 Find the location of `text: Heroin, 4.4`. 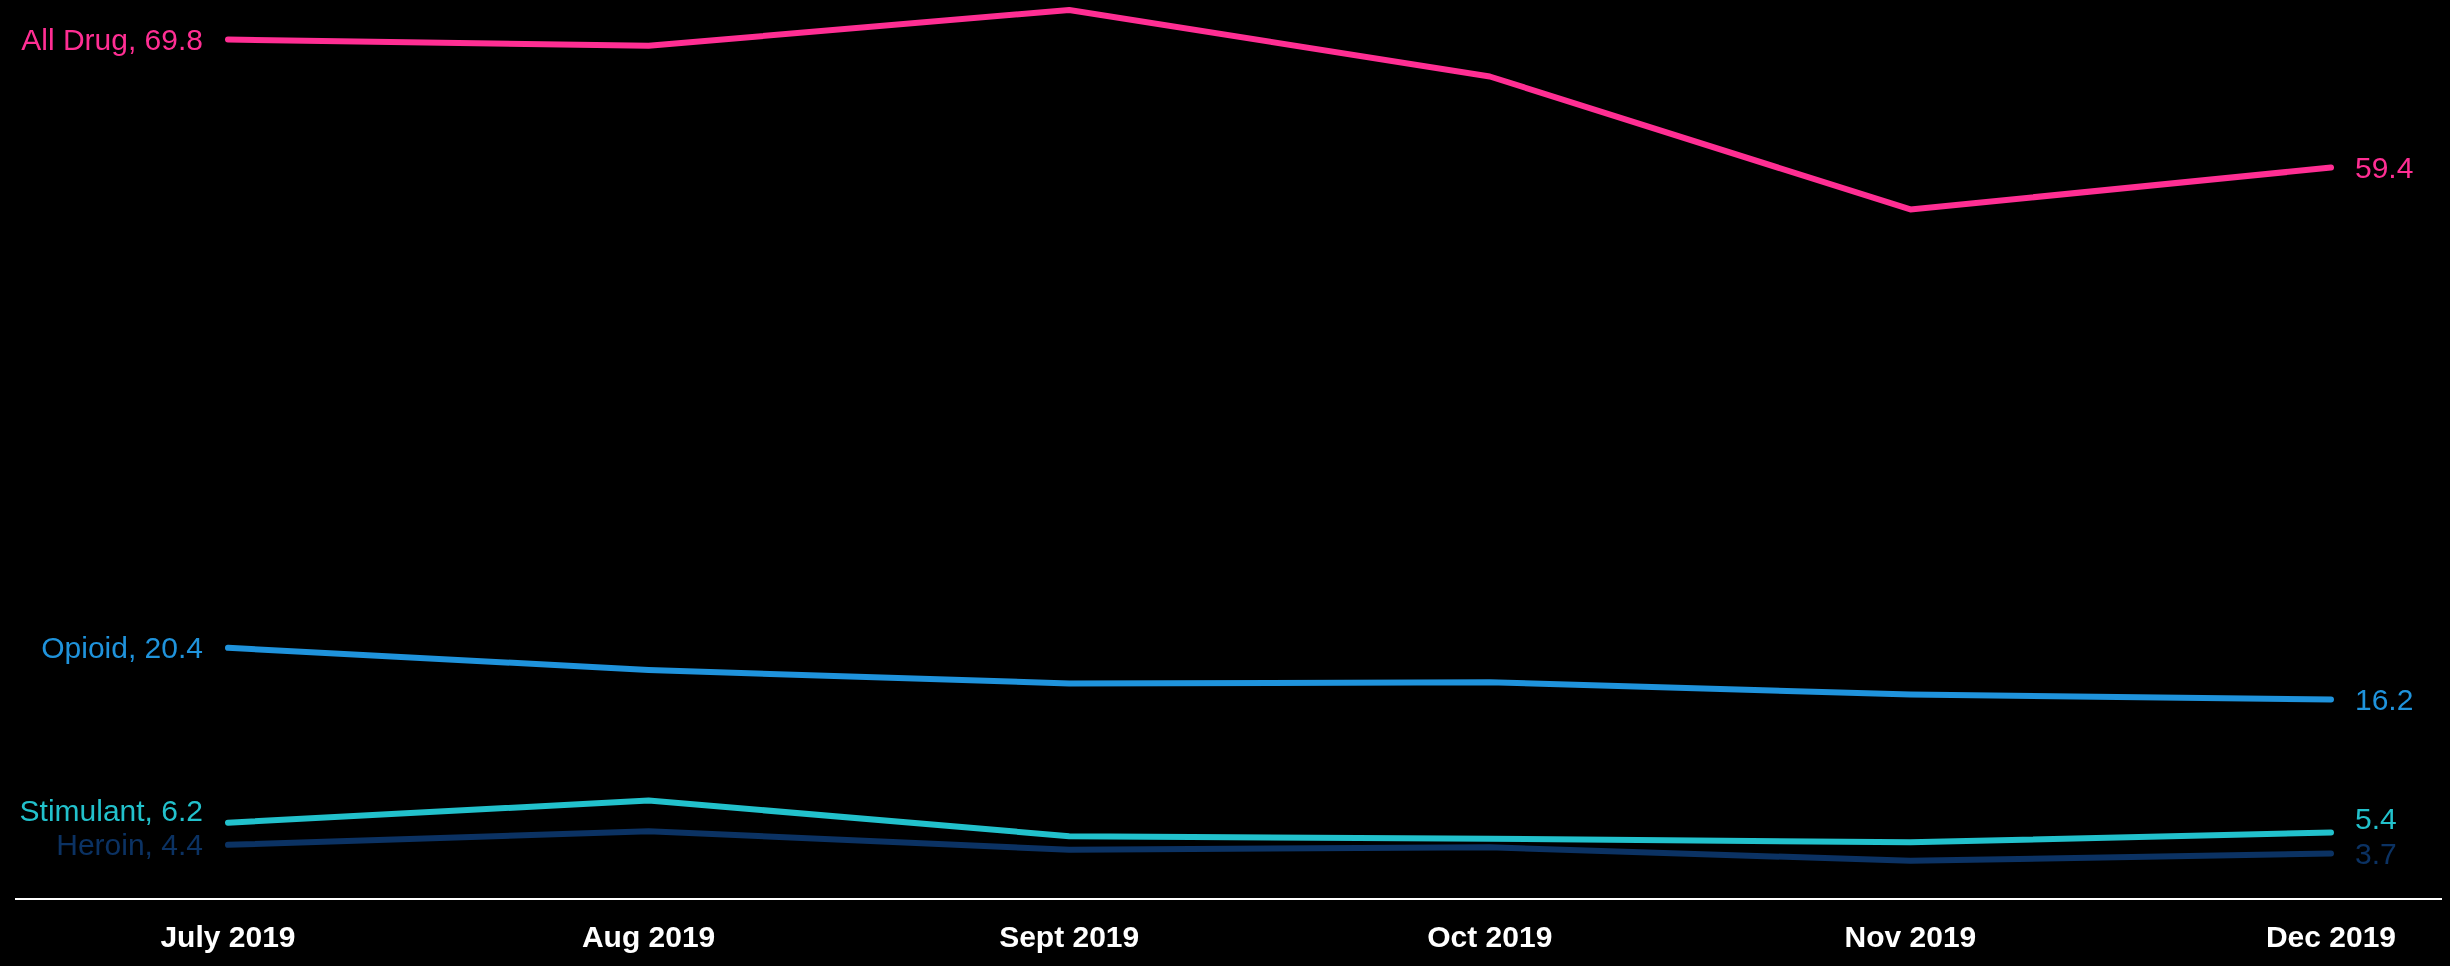

text: Heroin, 4.4 is located at coordinates (129, 845).